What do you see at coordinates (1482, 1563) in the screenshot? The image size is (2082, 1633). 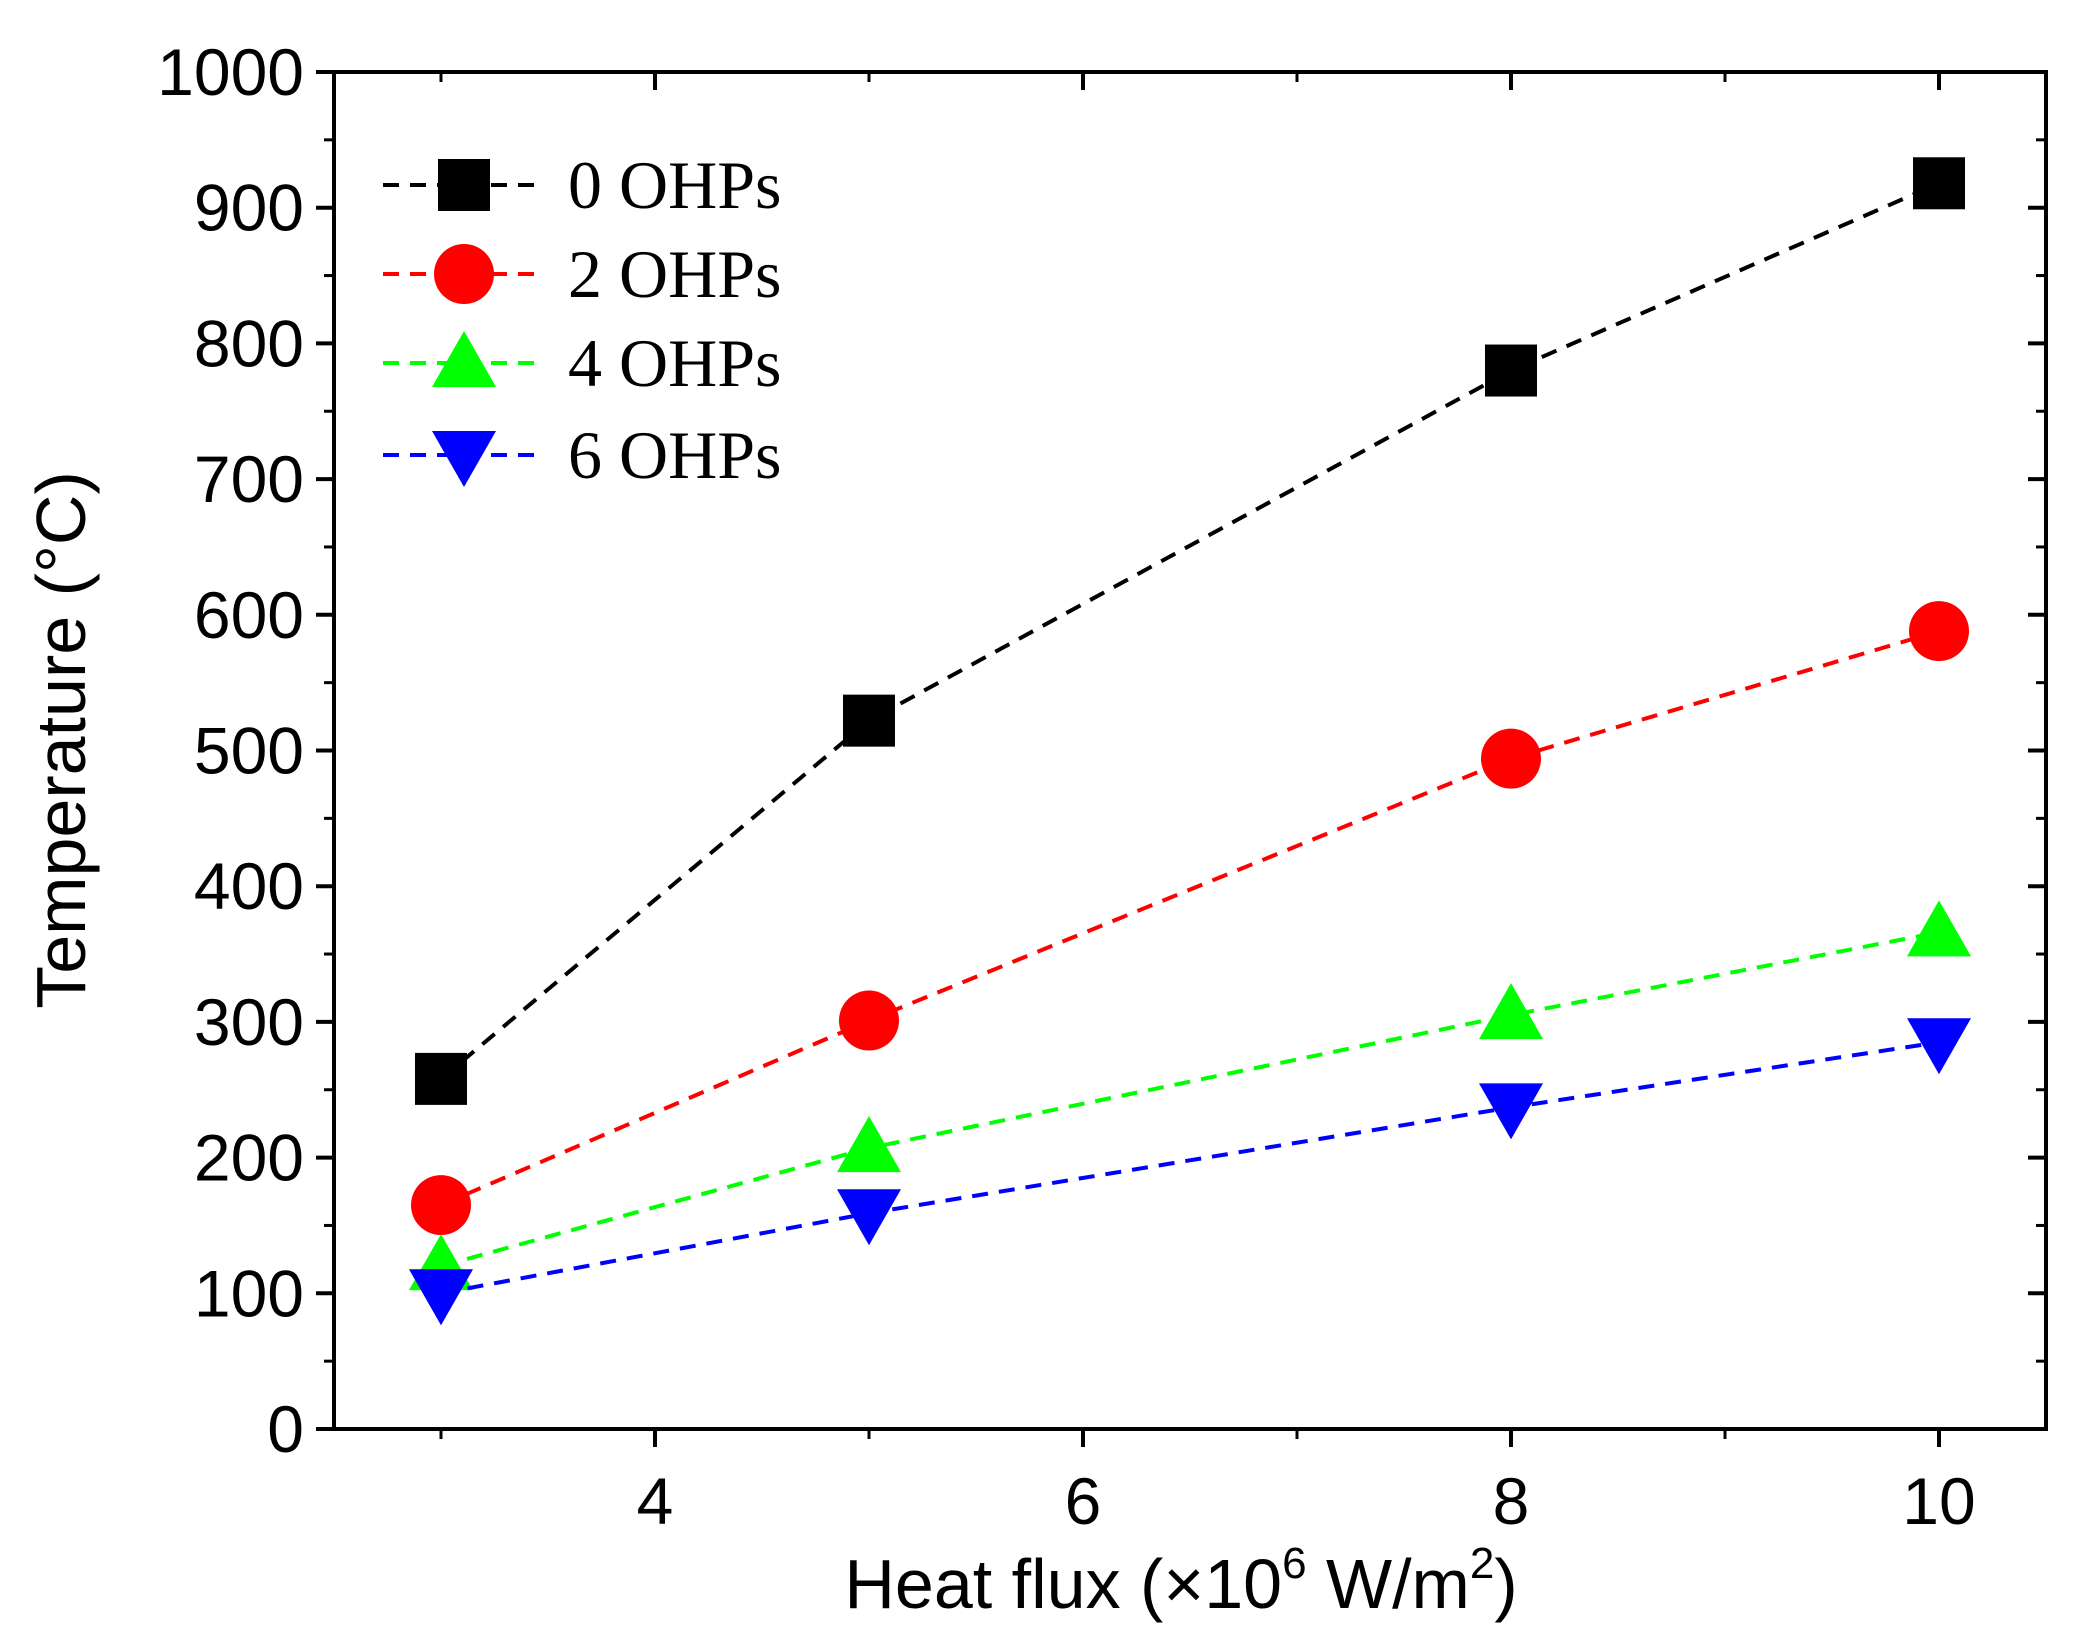 I see `x-axis-title-unit-exponent: 2` at bounding box center [1482, 1563].